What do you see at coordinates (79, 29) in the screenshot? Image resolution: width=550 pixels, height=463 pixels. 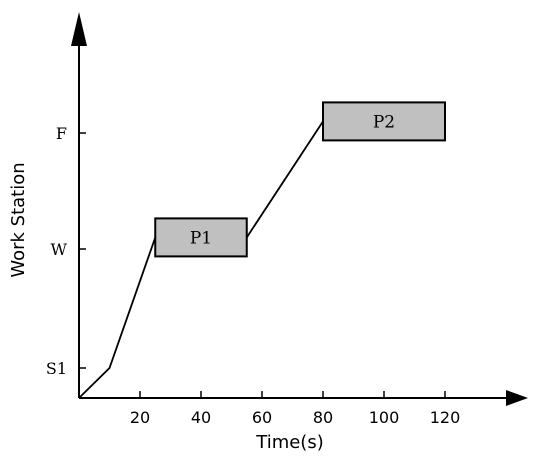 I see `y-axis-arrowhead` at bounding box center [79, 29].